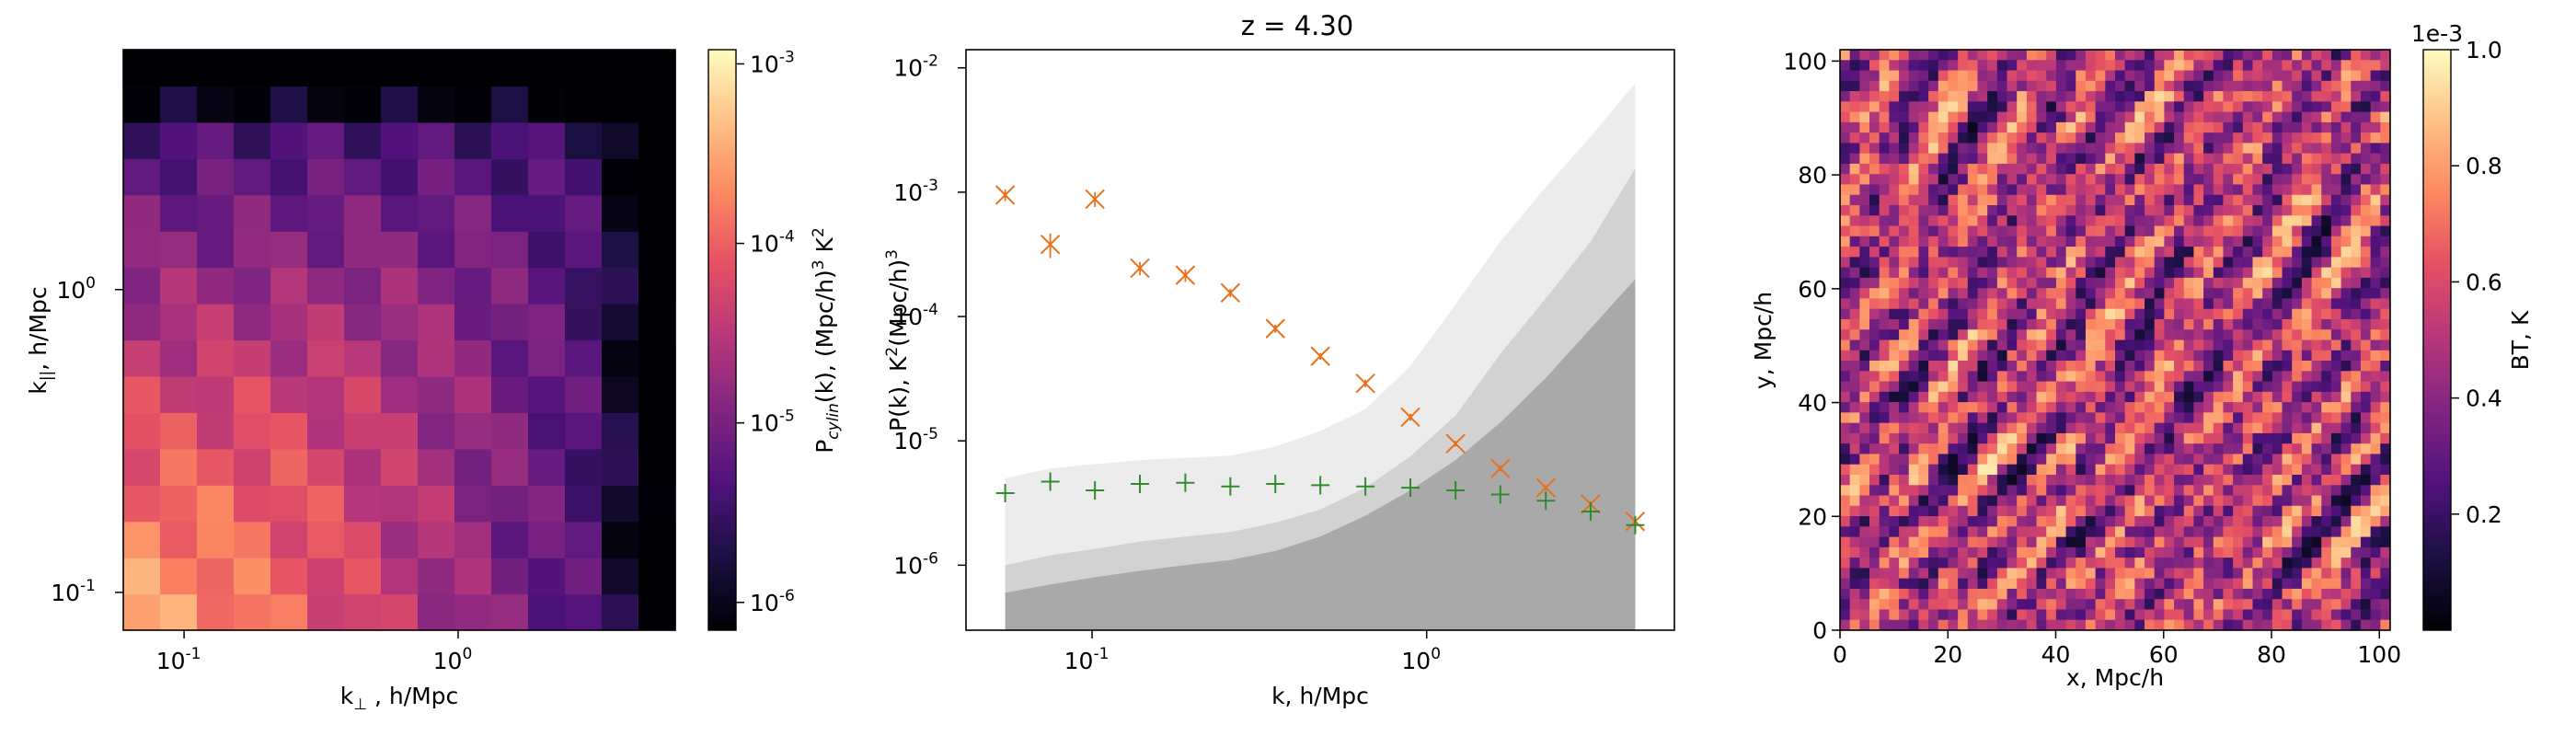 The image size is (2576, 736). I want to click on colorbar, so click(722, 340).